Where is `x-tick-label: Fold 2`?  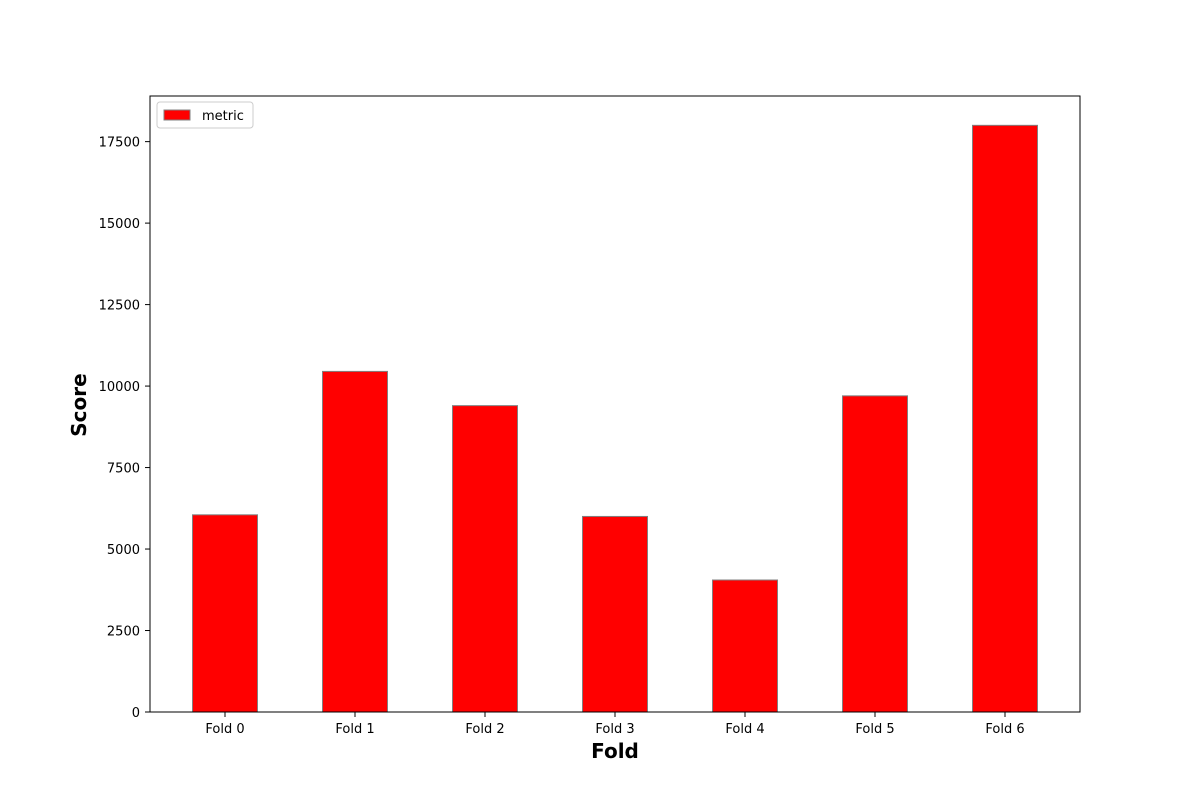
x-tick-label: Fold 2 is located at coordinates (484, 729).